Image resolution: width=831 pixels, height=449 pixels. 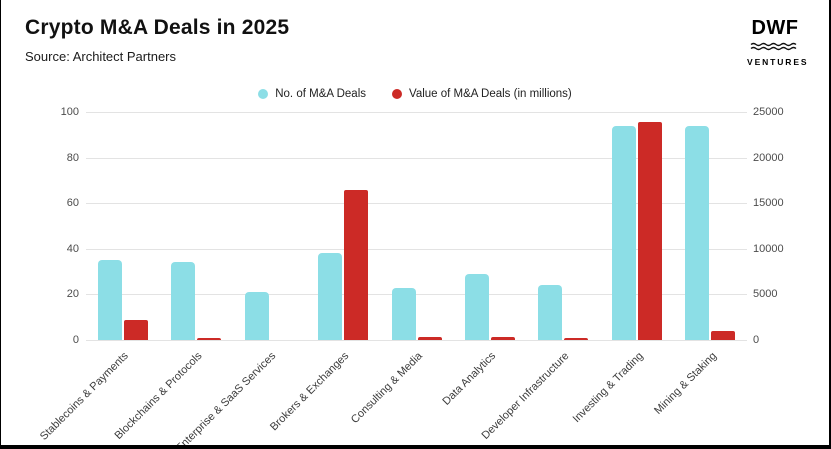 I want to click on category-label: Developer Infrastructure, so click(x=525, y=396).